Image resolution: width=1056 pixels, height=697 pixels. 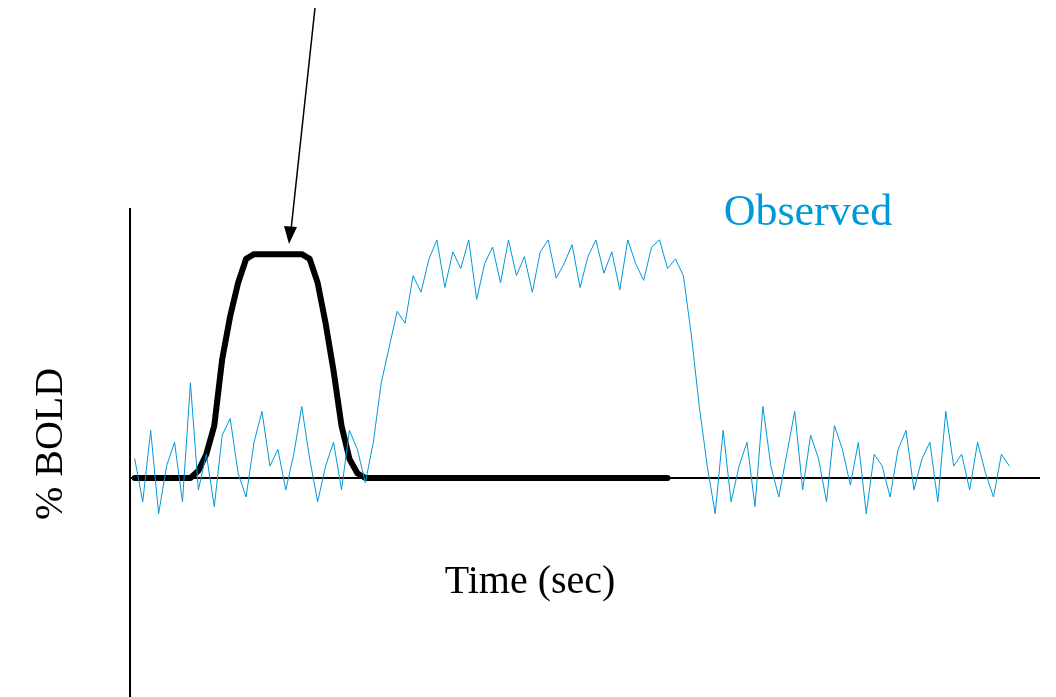 I want to click on x-axis-title: Time (sec), so click(x=530, y=579).